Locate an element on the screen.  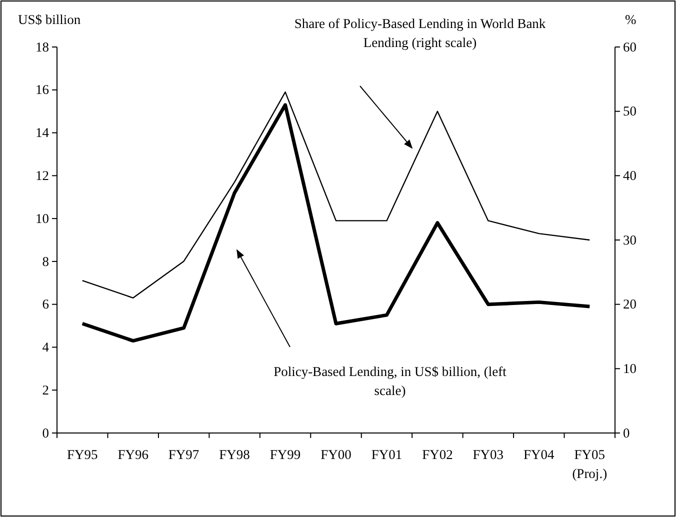
y-axis-title: US$ billion is located at coordinates (49, 19).